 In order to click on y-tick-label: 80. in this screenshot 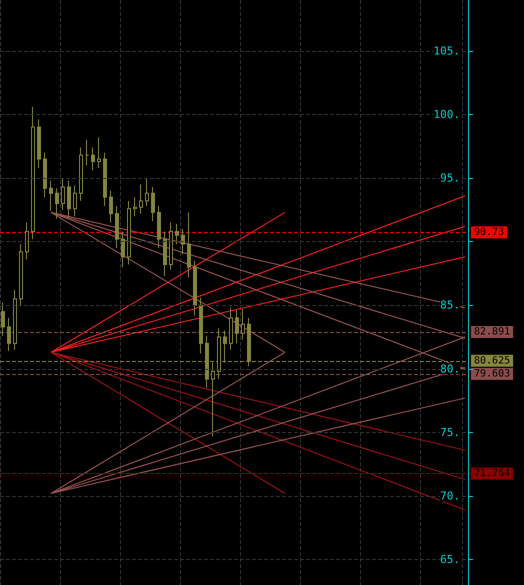, I will do `click(450, 369)`.